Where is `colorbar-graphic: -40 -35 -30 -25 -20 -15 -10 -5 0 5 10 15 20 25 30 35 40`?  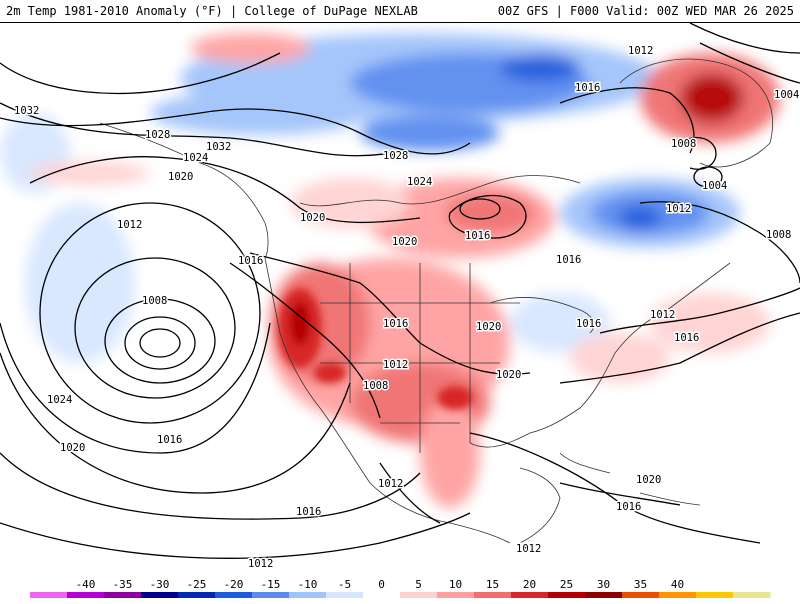
colorbar-graphic: -40 -35 -30 -25 -20 -15 -10 -5 0 5 10 15 20 25 30 35 40 is located at coordinates (400, 588).